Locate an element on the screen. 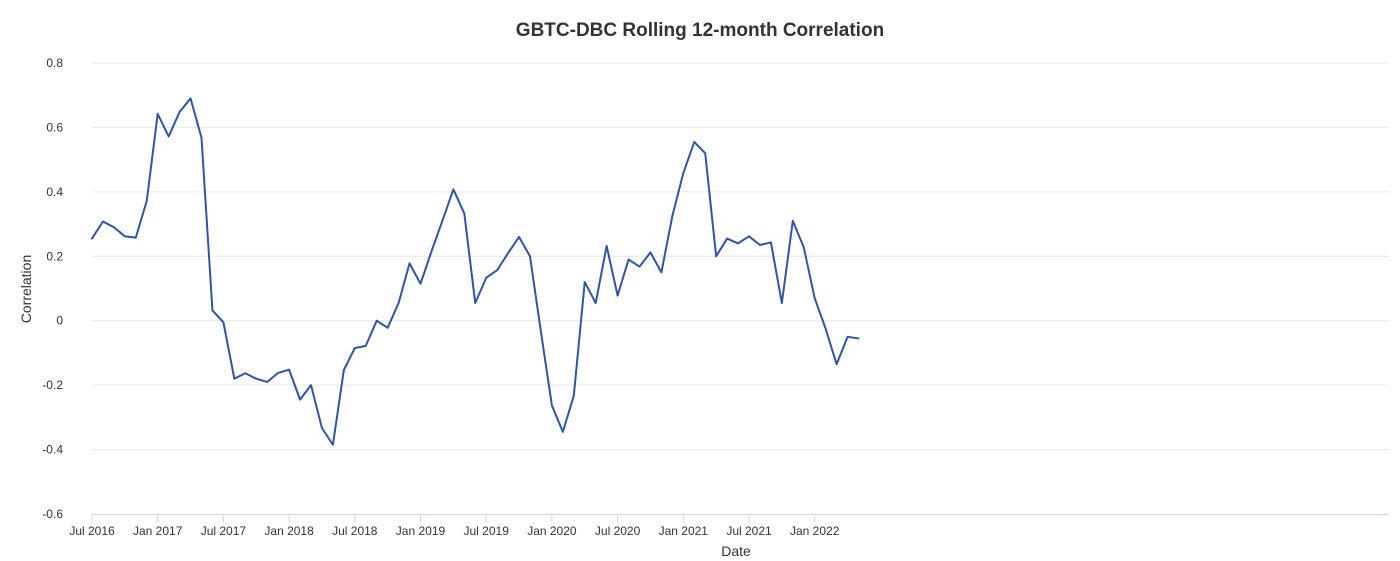  x-tick-label: Jul 2016 is located at coordinates (92, 531).